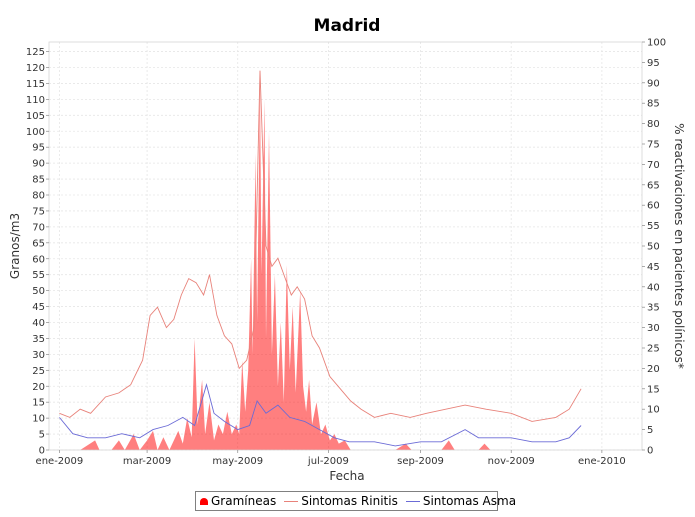 This screenshot has height=517, width=695. Describe the element at coordinates (653, 389) in the screenshot. I see `y2-tick-label: 15` at that location.